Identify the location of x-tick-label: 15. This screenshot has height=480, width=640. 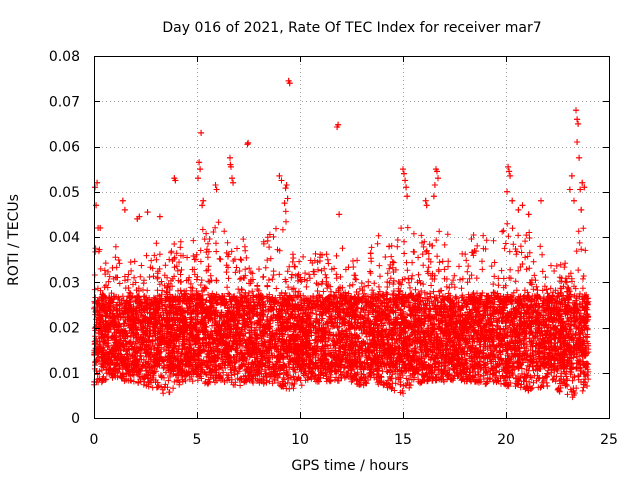
(403, 440).